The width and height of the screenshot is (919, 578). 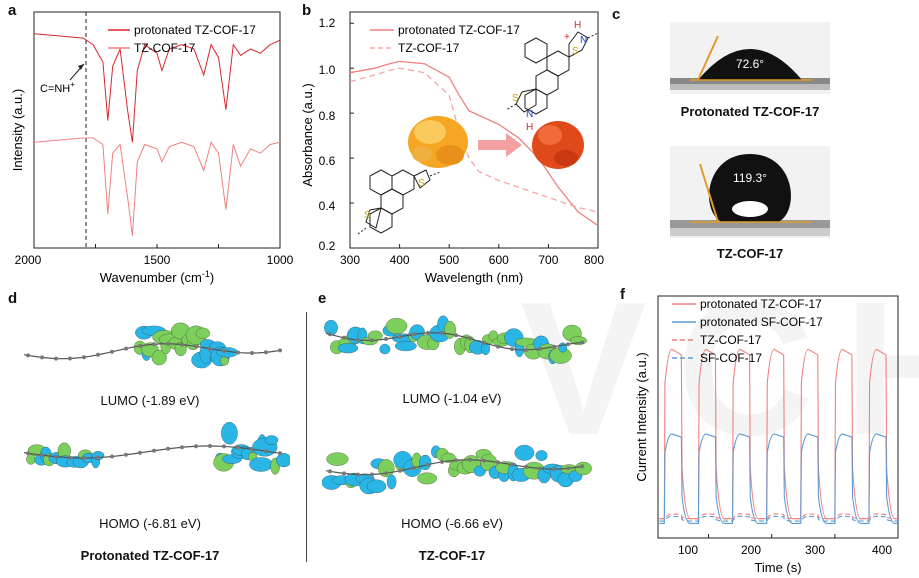 I want to click on droplet-pristine, so click(x=750, y=188).